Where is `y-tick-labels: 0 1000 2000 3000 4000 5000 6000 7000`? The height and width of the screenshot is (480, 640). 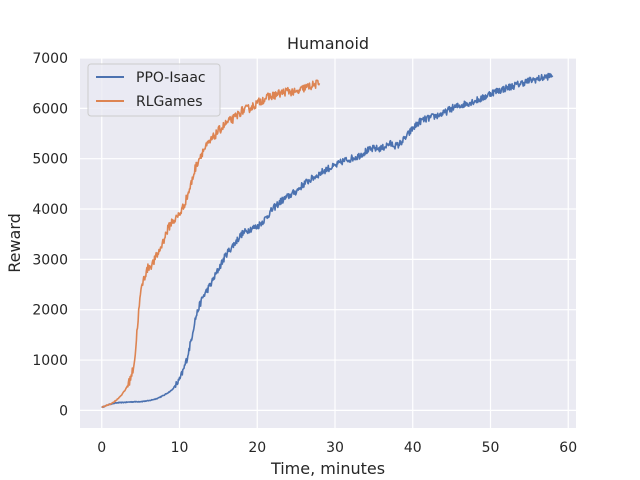 y-tick-labels: 0 1000 2000 3000 4000 5000 6000 7000 is located at coordinates (50, 235).